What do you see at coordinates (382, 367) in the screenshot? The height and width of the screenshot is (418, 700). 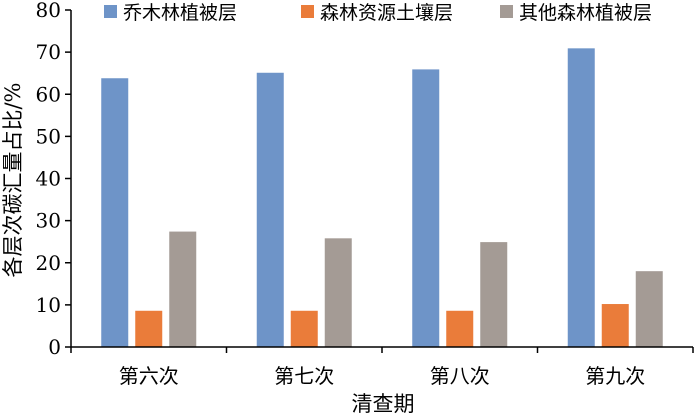 I see `x-axis: 第六次 第七次 第八次 第九次` at bounding box center [382, 367].